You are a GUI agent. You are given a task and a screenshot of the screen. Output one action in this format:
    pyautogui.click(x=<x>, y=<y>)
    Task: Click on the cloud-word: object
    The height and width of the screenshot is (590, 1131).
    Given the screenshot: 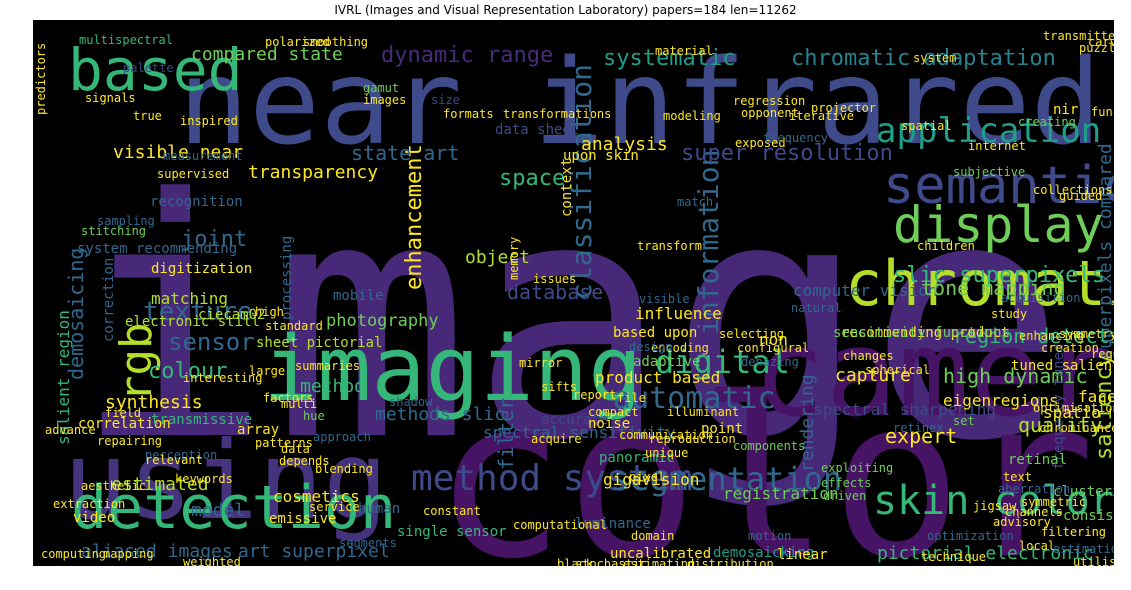 What is the action you would take?
    pyautogui.click(x=497, y=257)
    